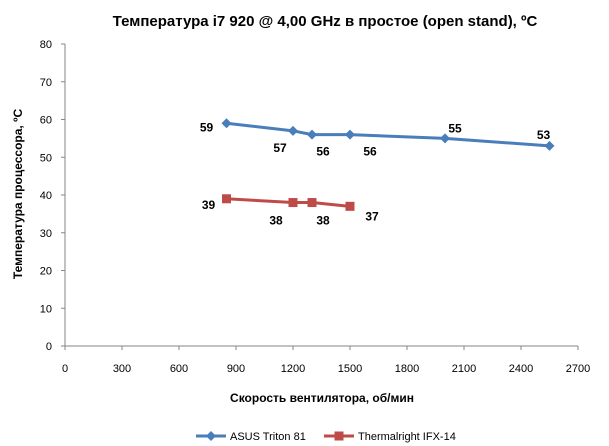 The width and height of the screenshot is (609, 446). What do you see at coordinates (372, 216) in the screenshot?
I see `data-label: 37` at bounding box center [372, 216].